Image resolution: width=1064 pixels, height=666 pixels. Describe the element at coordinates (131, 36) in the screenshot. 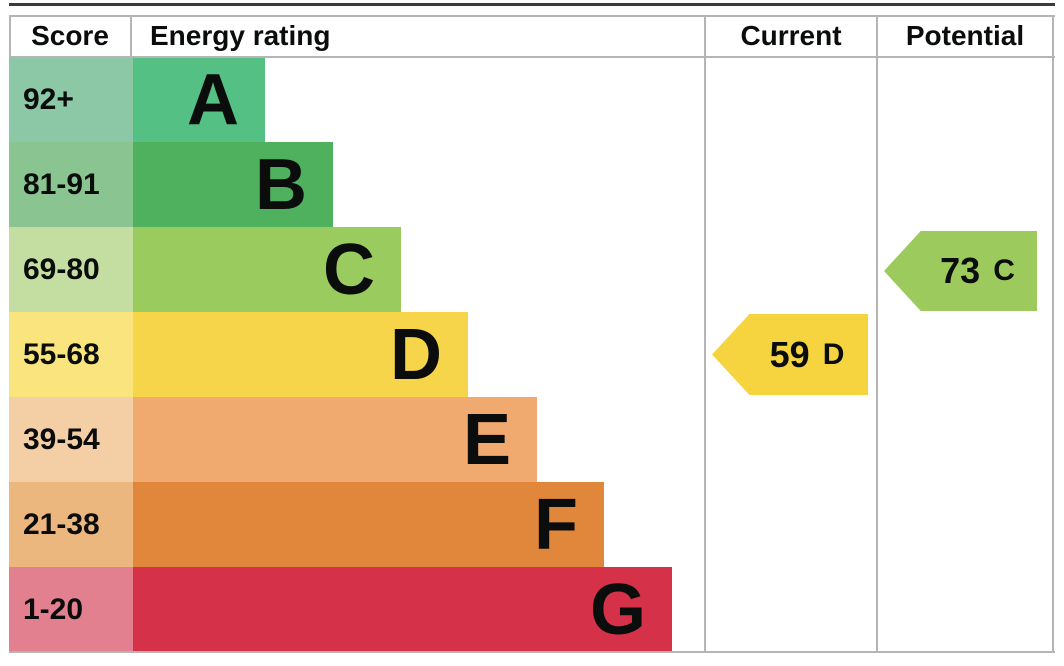

I see `score-column-divider` at that location.